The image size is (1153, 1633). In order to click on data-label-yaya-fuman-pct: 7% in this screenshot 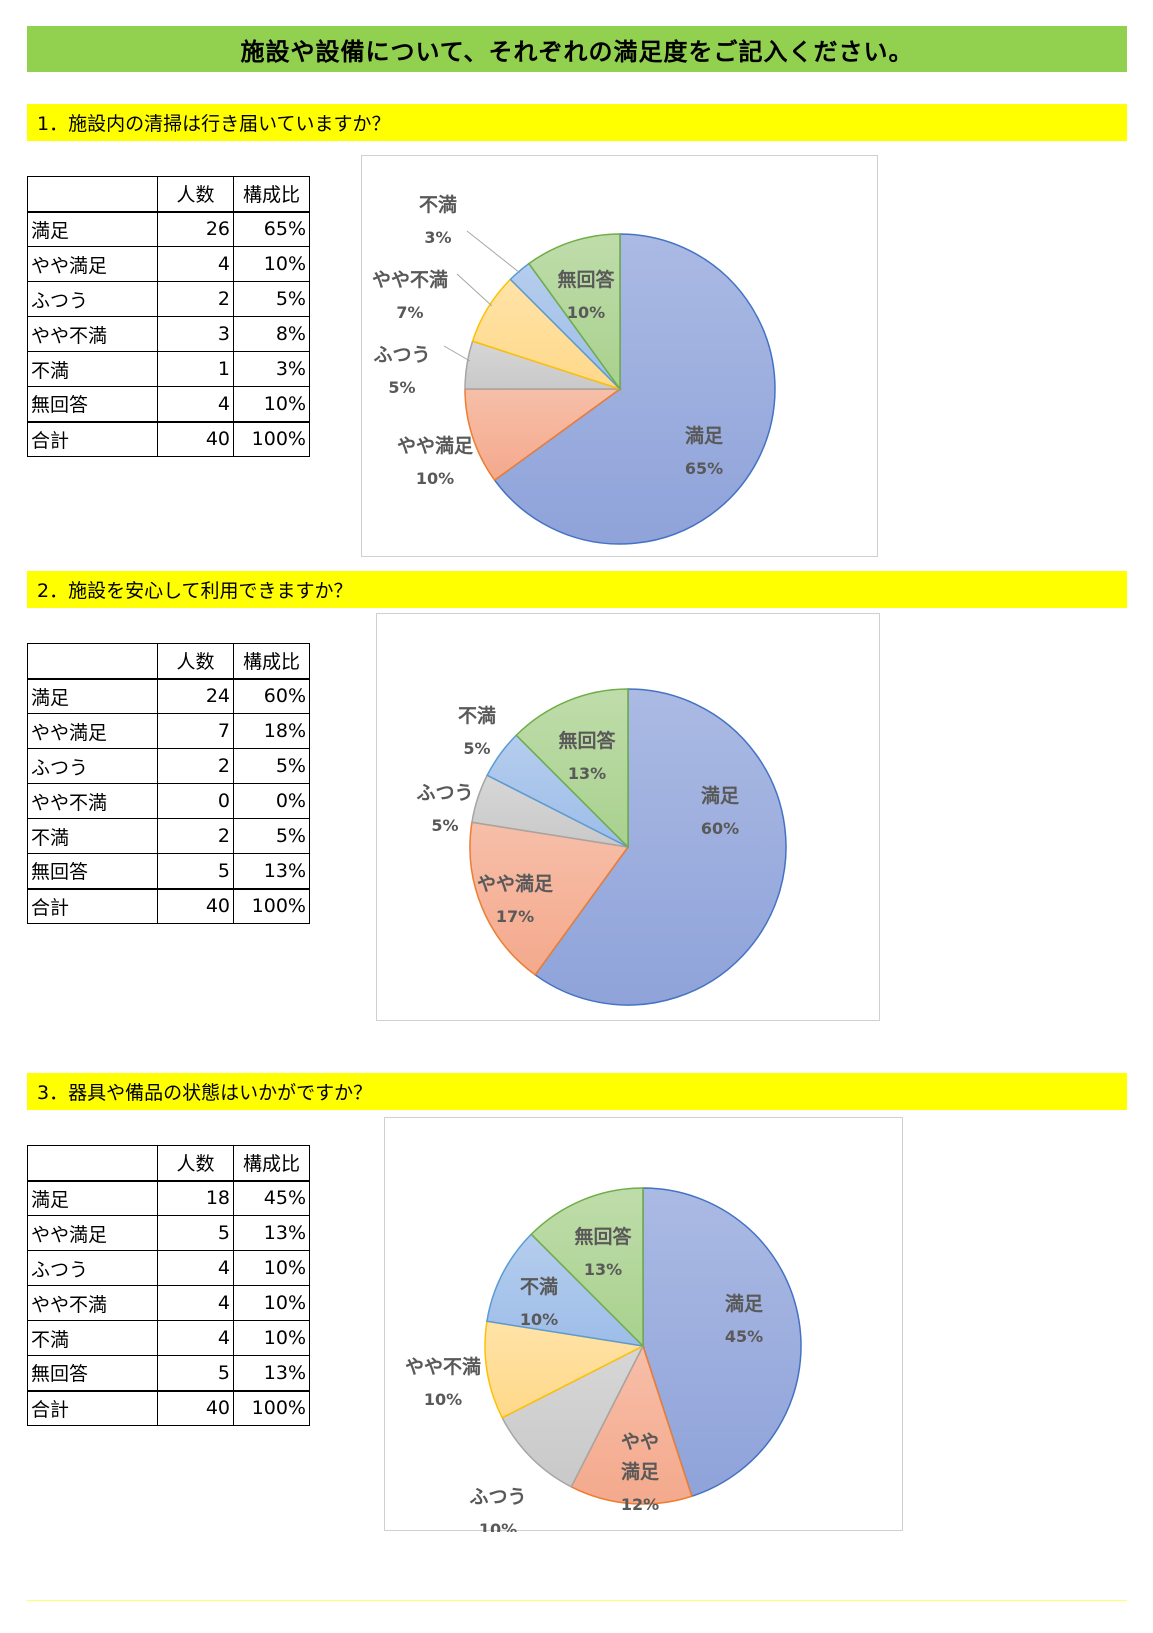, I will do `click(409, 312)`.